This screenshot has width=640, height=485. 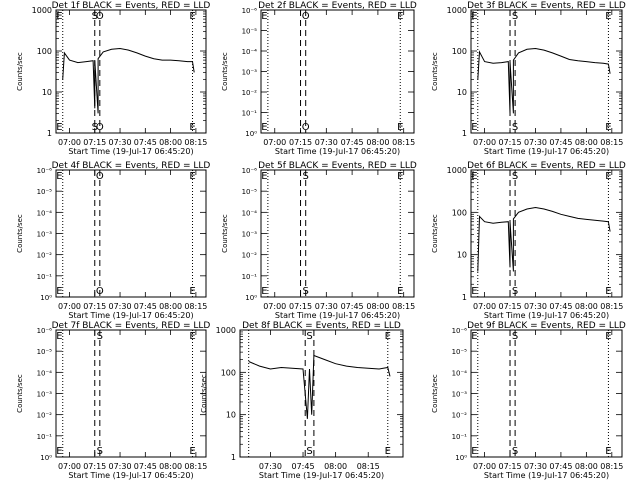 What do you see at coordinates (337, 6) in the screenshot?
I see `panel-title: Det 2f BLACK = Events, RED = LLD` at bounding box center [337, 6].